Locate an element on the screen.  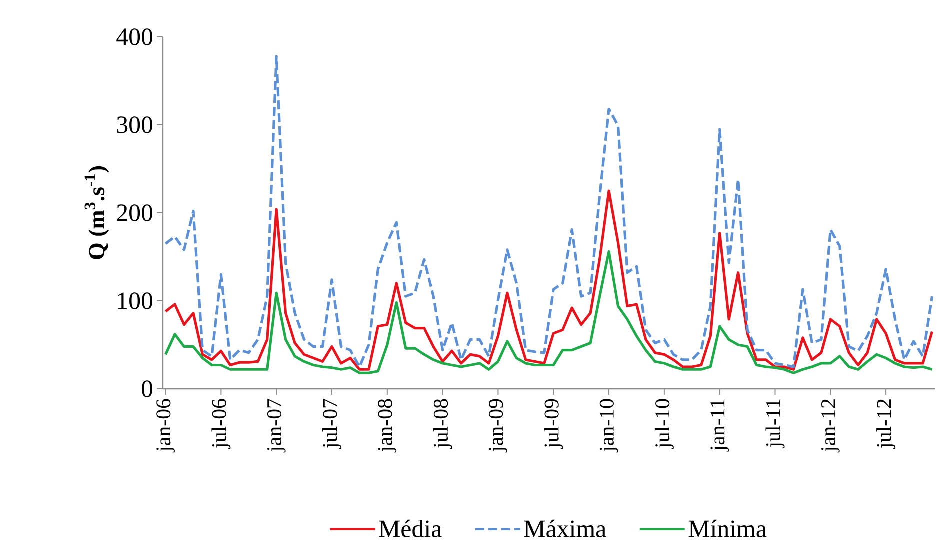
text: Q (m$^{3}$.s$^{-1}$) is located at coordinates (97, 213).